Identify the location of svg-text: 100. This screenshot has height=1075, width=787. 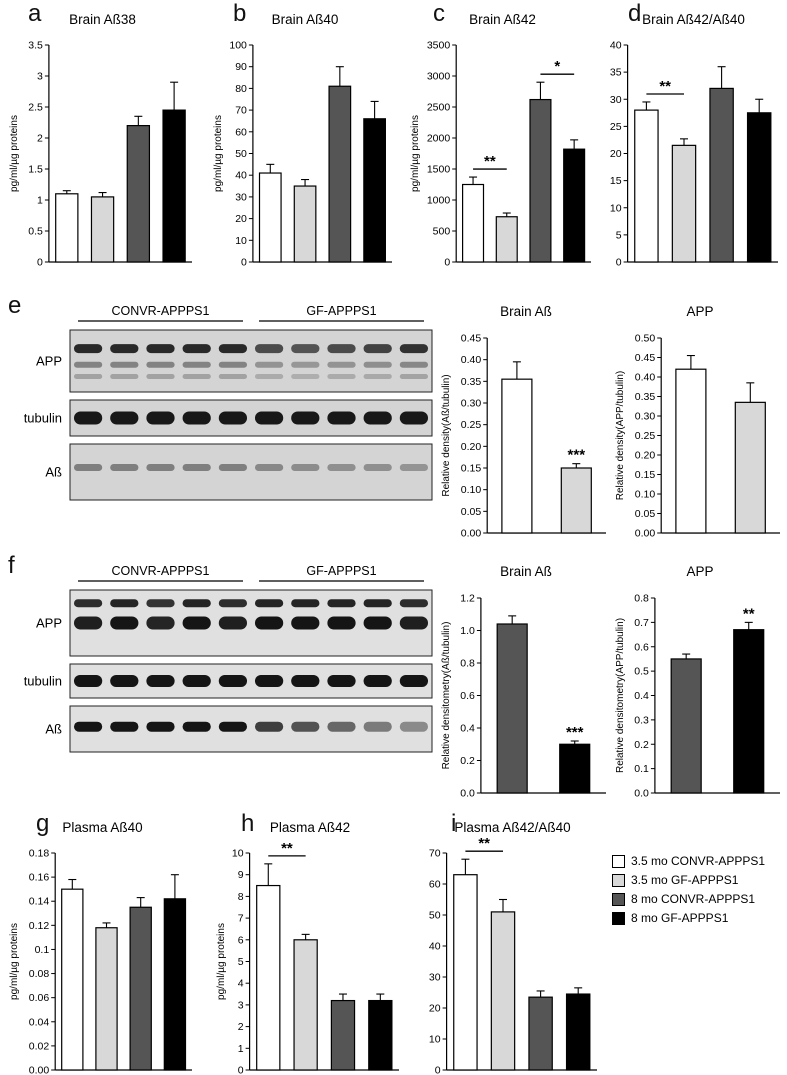
(238, 46).